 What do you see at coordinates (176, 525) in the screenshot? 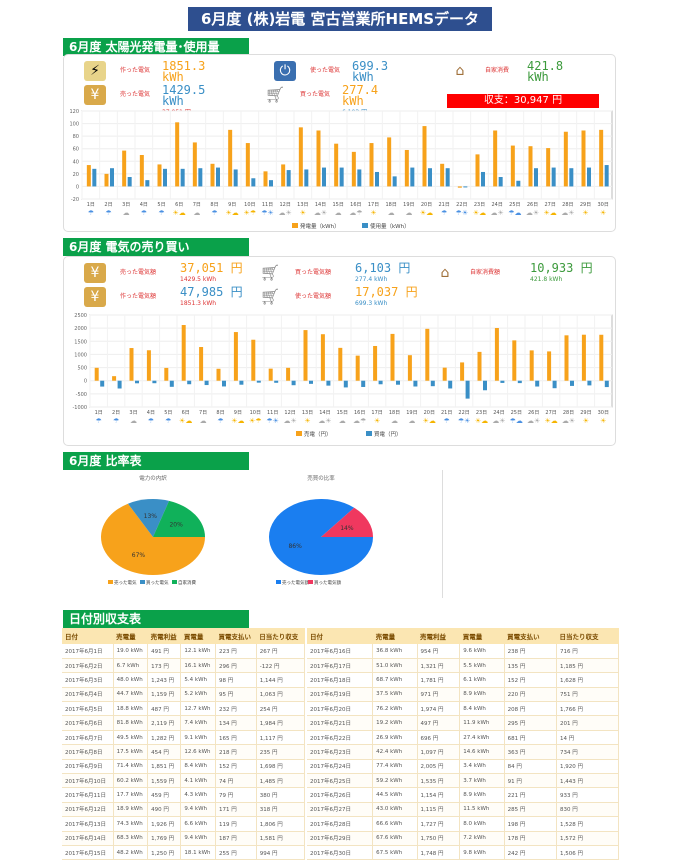
I see `pie-label: 20%` at bounding box center [176, 525].